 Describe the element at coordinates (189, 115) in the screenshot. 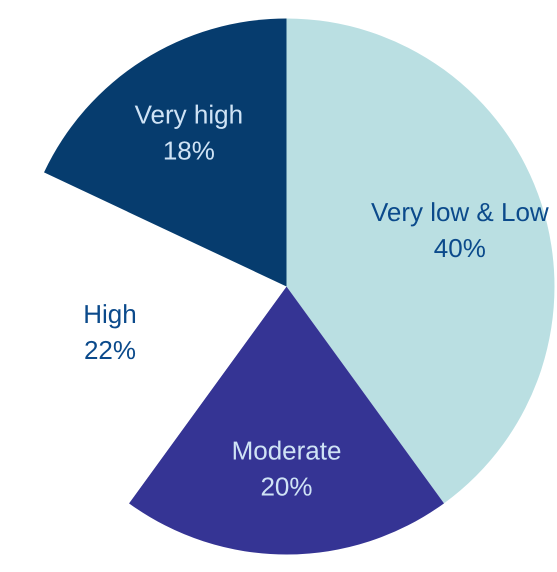

I see `slice-label: Very high` at that location.